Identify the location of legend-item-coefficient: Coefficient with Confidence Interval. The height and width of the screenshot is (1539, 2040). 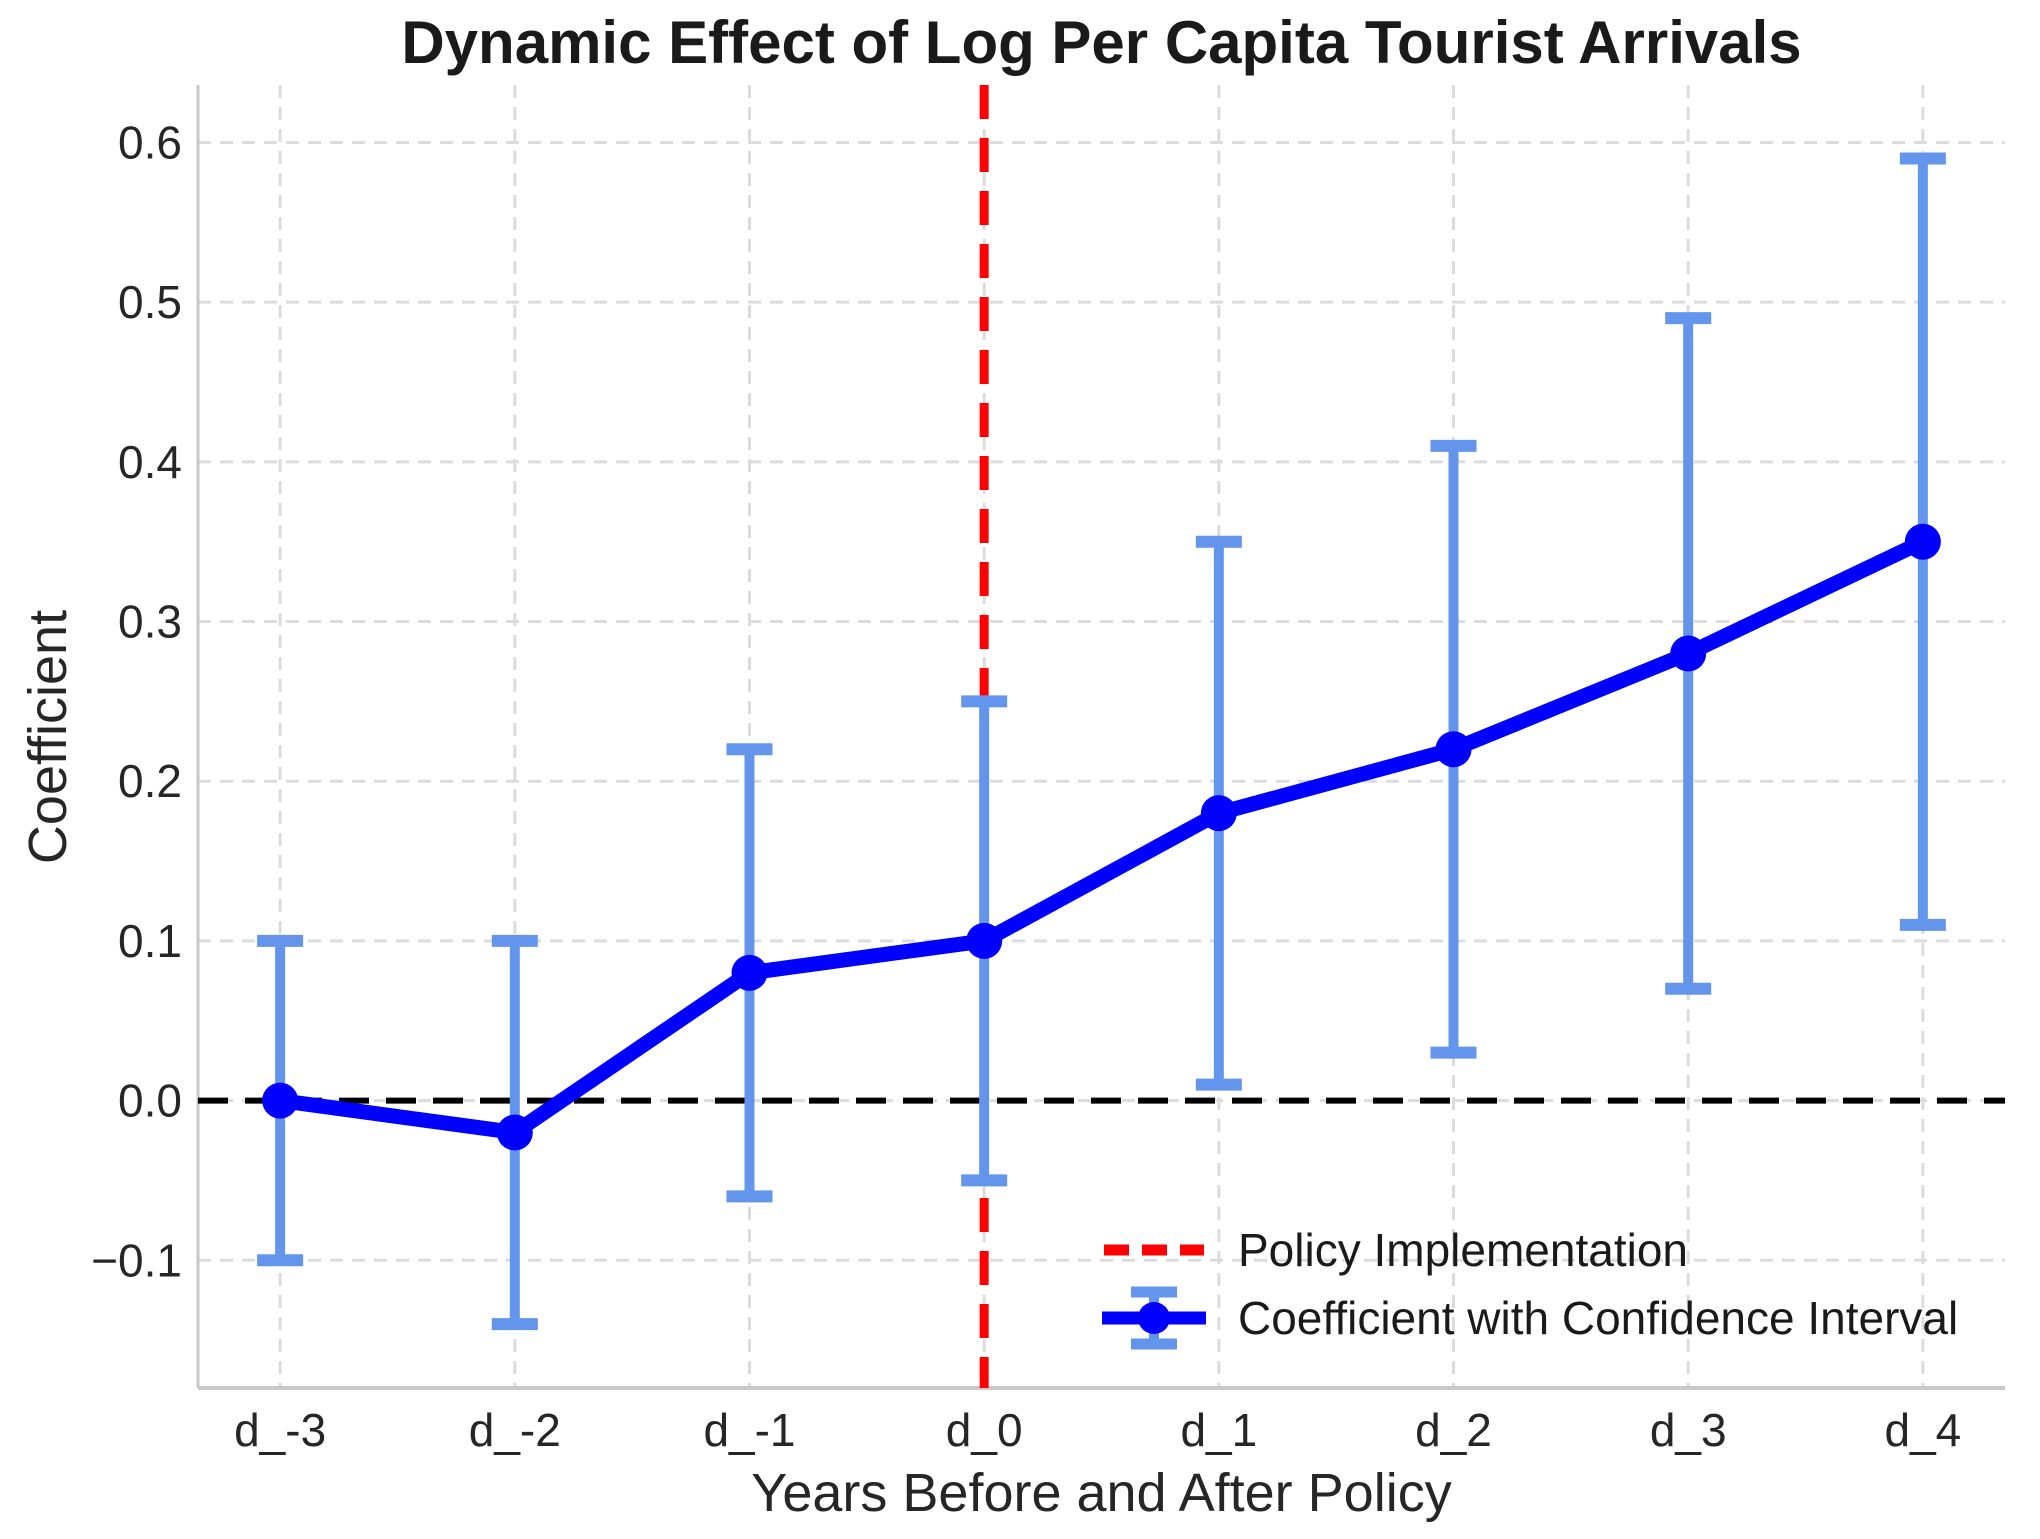
(1528, 1318).